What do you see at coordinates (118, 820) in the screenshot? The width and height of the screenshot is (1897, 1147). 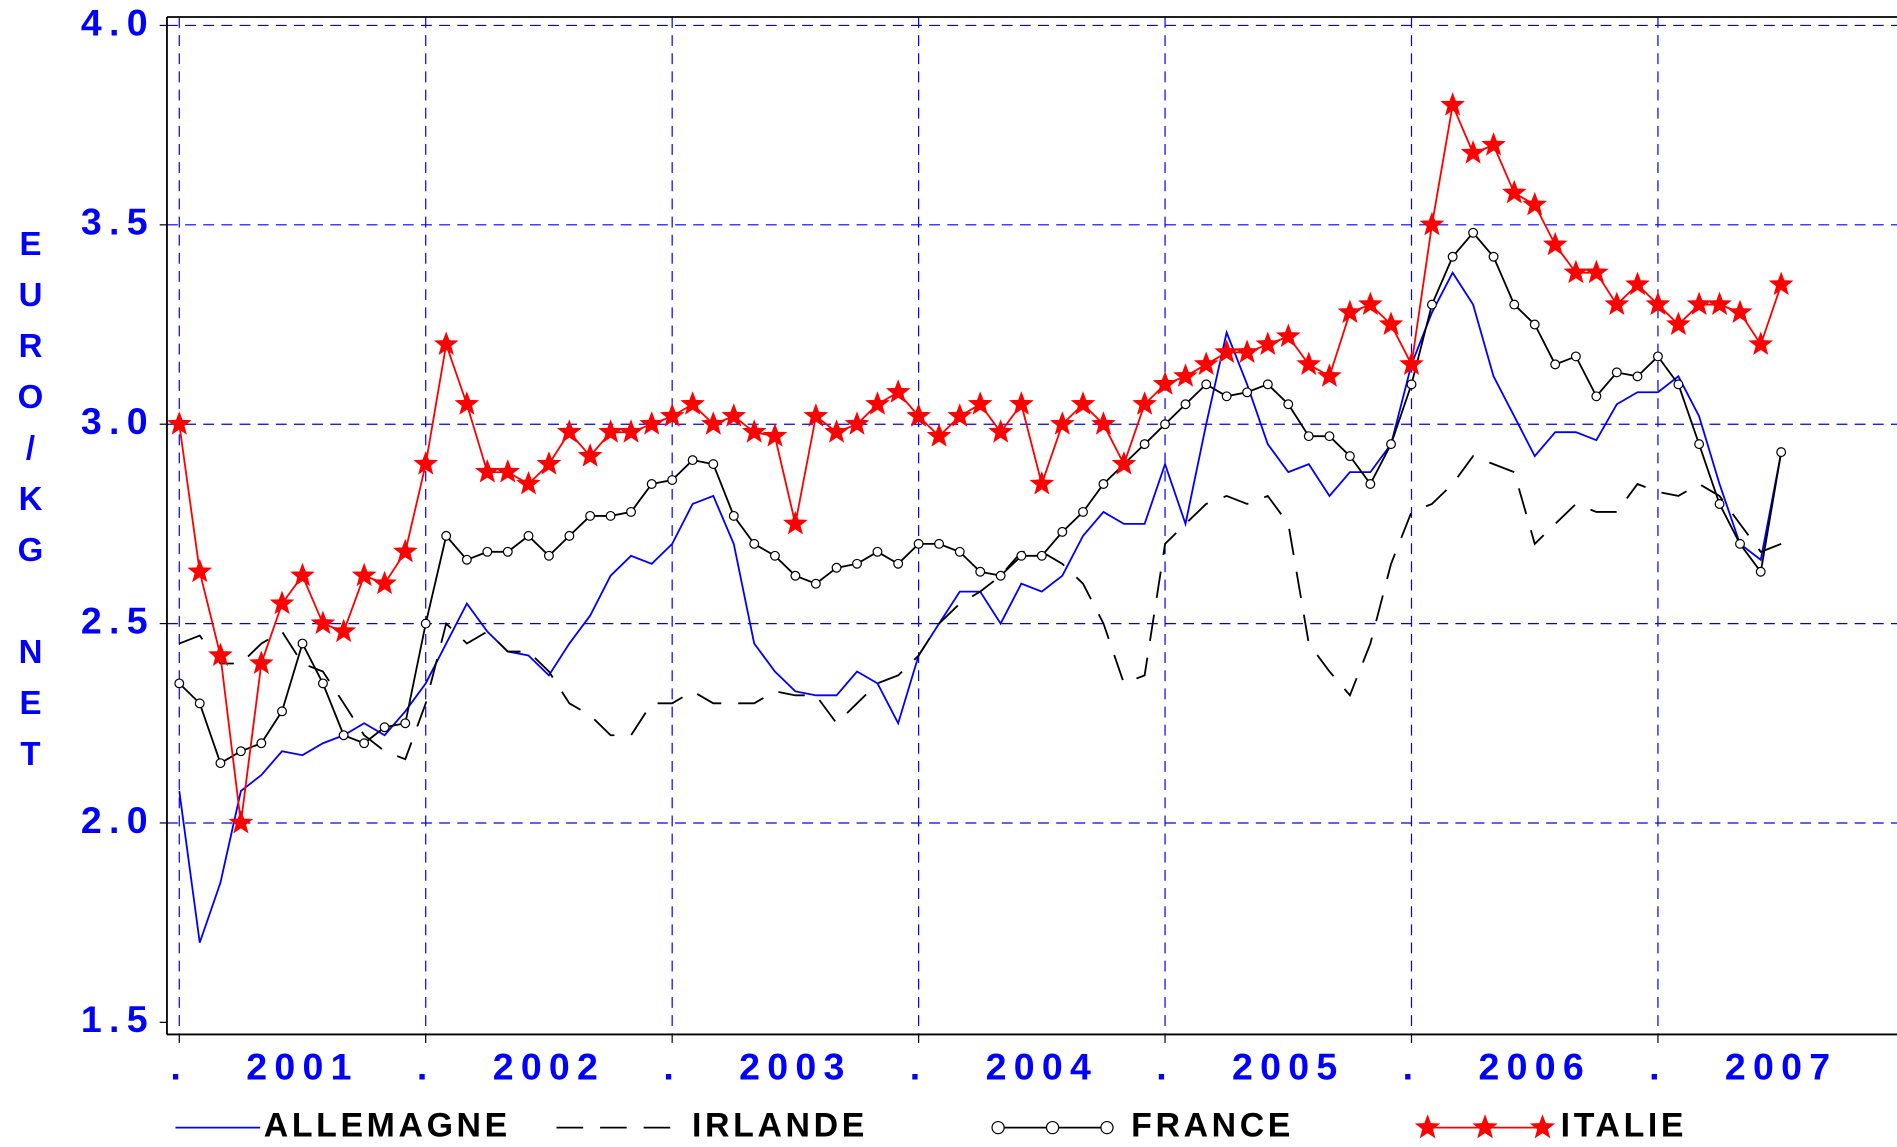 I see `y-tick-label: 2.0` at bounding box center [118, 820].